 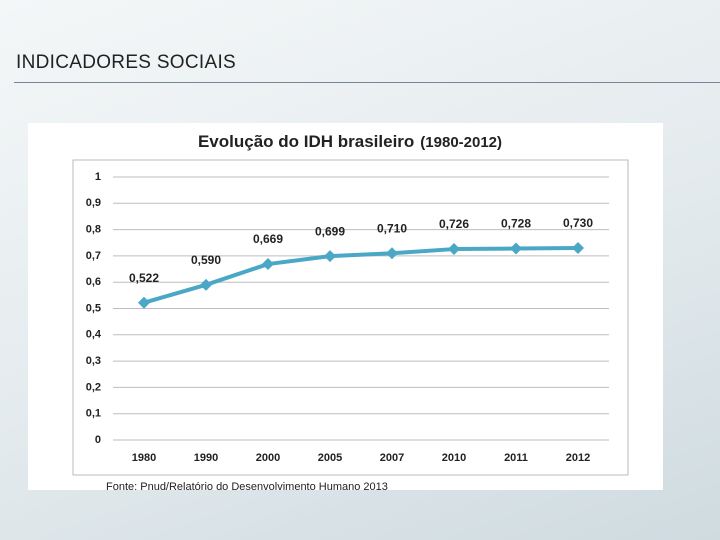 I want to click on x-tick-label: 2005, so click(x=330, y=458).